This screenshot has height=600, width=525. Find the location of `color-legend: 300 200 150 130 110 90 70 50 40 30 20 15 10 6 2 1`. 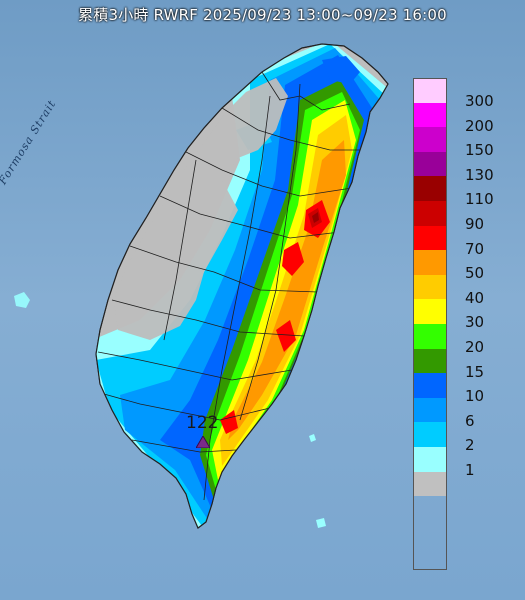

color-legend: 300 200 150 130 110 90 70 50 40 30 20 15 10 6 2 1 is located at coordinates (458, 324).